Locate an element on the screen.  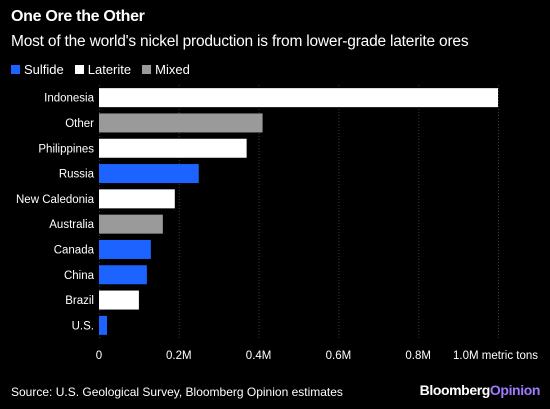
x-tick-label: 0.6M is located at coordinates (339, 356).